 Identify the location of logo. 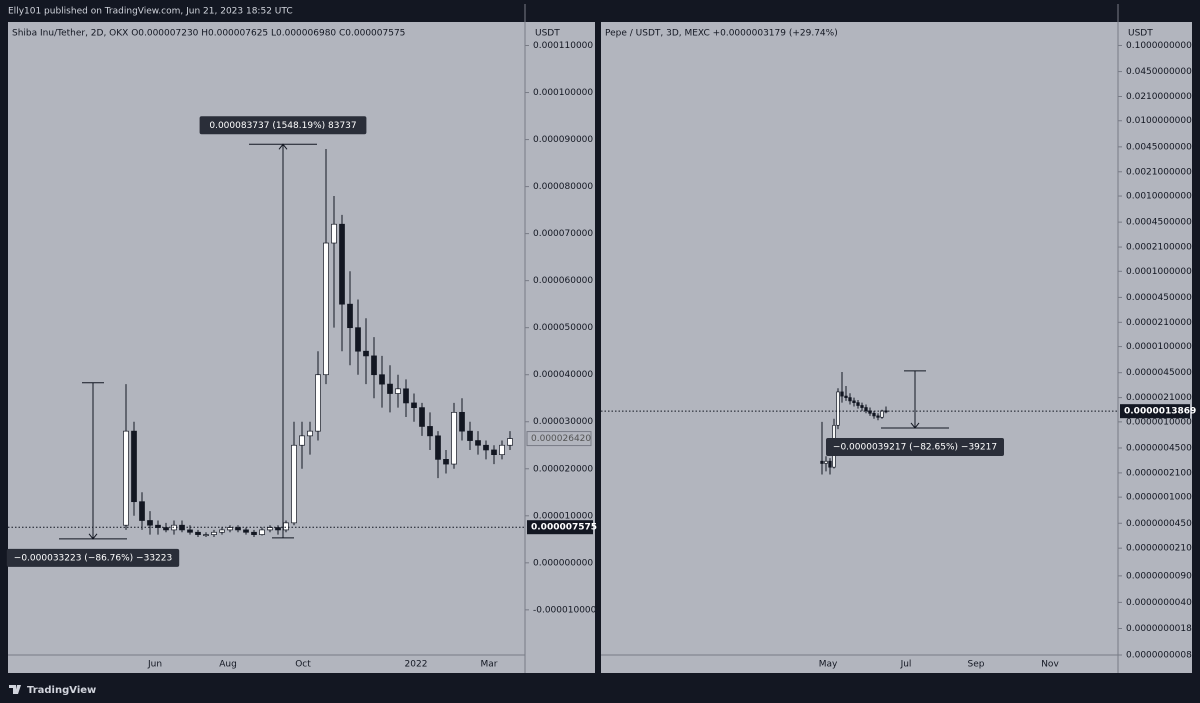
(15, 689).